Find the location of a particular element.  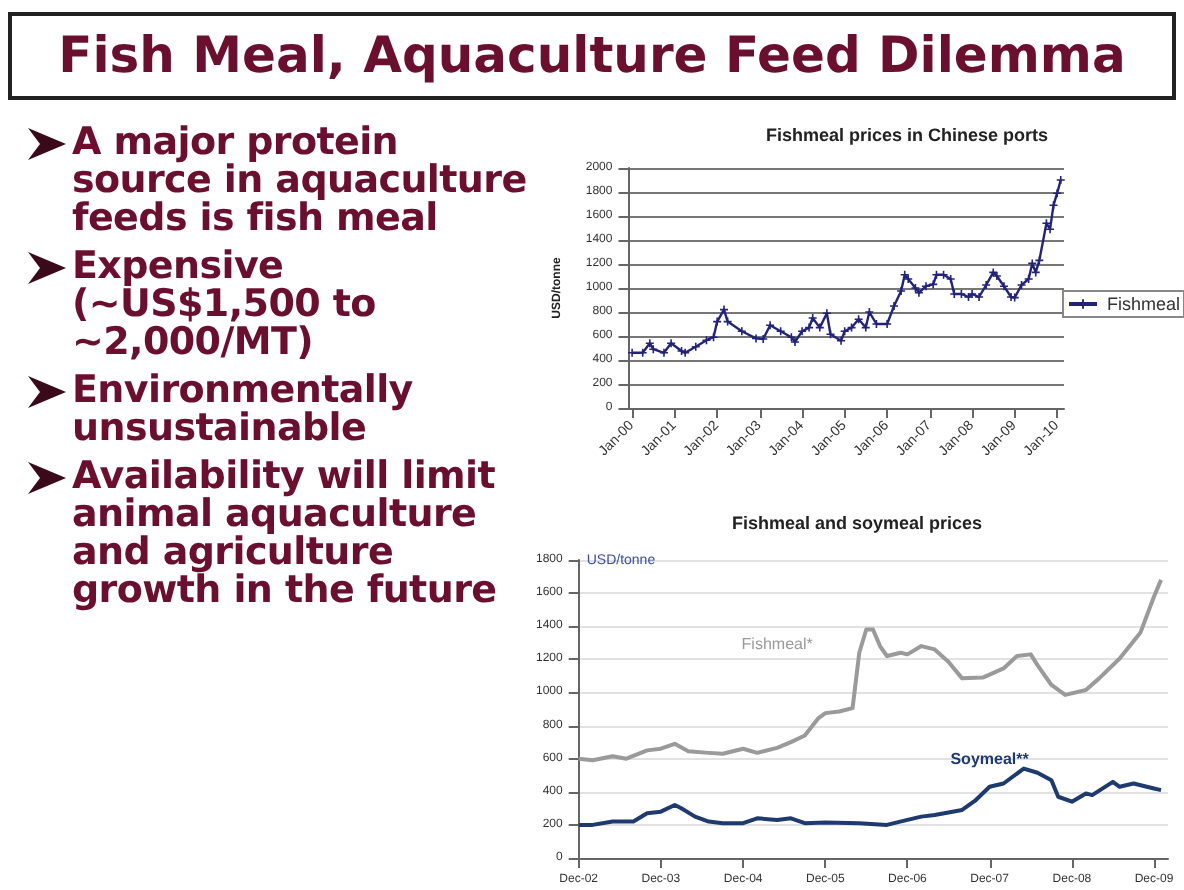

chart-title: Fishmeal prices in Chinese ports is located at coordinates (907, 135).